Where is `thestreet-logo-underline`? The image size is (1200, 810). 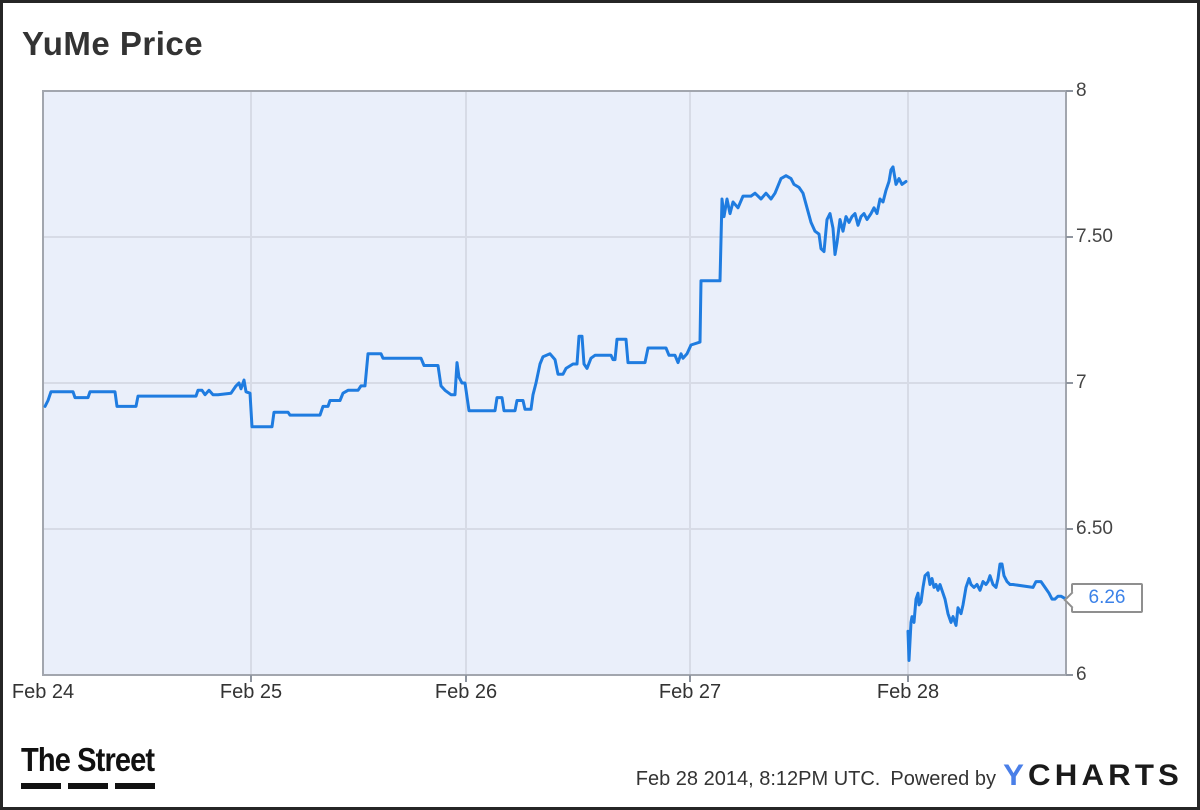
thestreet-logo-underline is located at coordinates (96, 786).